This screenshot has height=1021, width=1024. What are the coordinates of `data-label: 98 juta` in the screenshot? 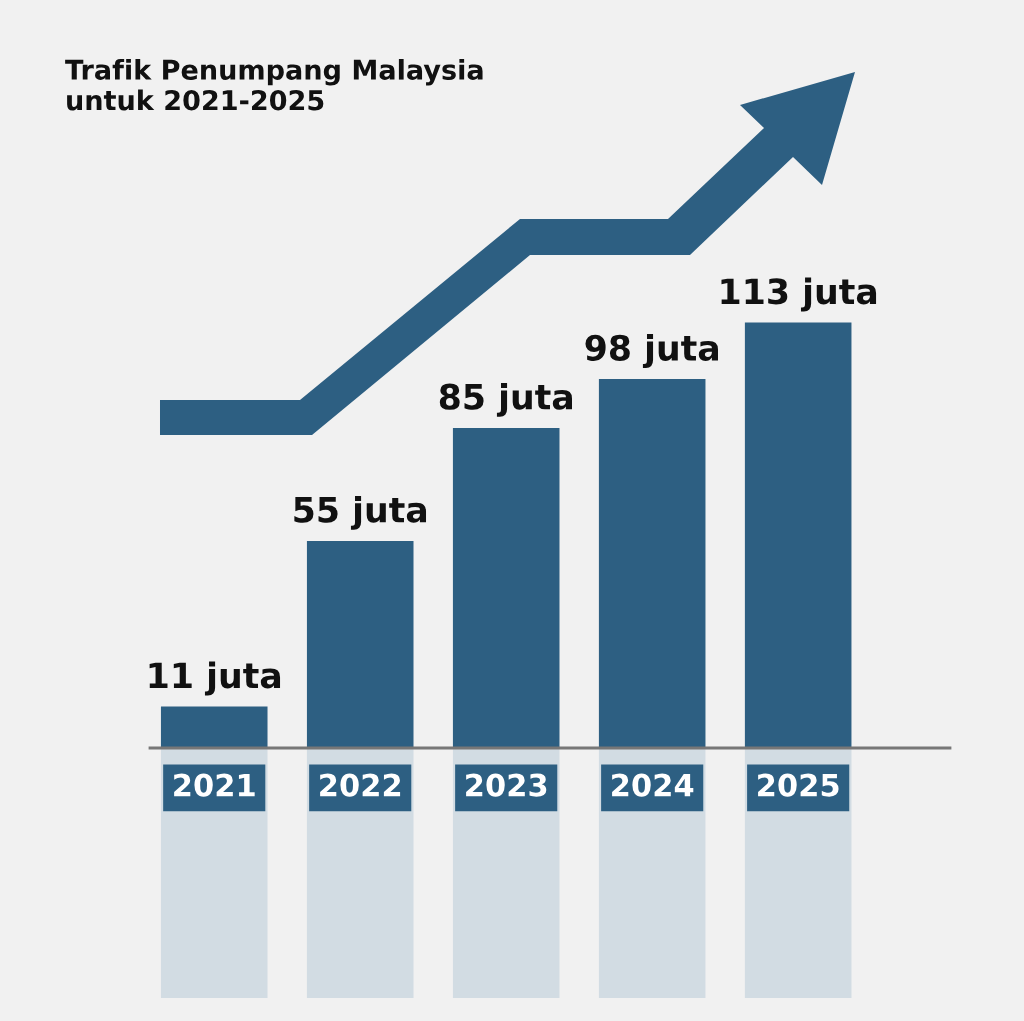 It's located at (651, 351).